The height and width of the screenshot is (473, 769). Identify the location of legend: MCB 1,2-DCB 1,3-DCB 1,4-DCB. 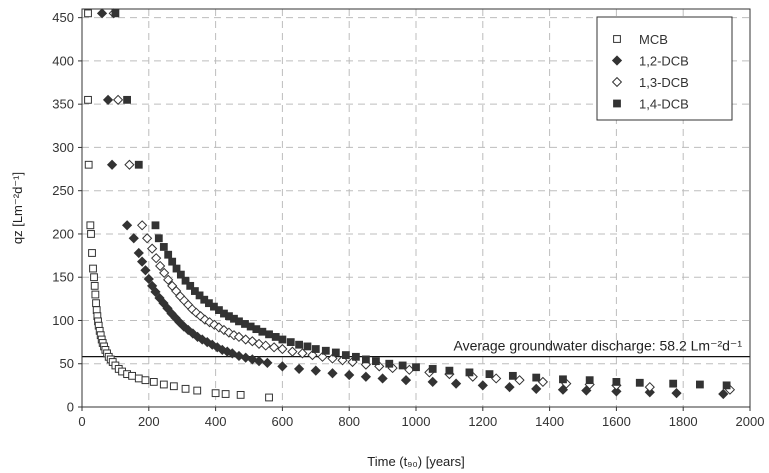
(664, 68).